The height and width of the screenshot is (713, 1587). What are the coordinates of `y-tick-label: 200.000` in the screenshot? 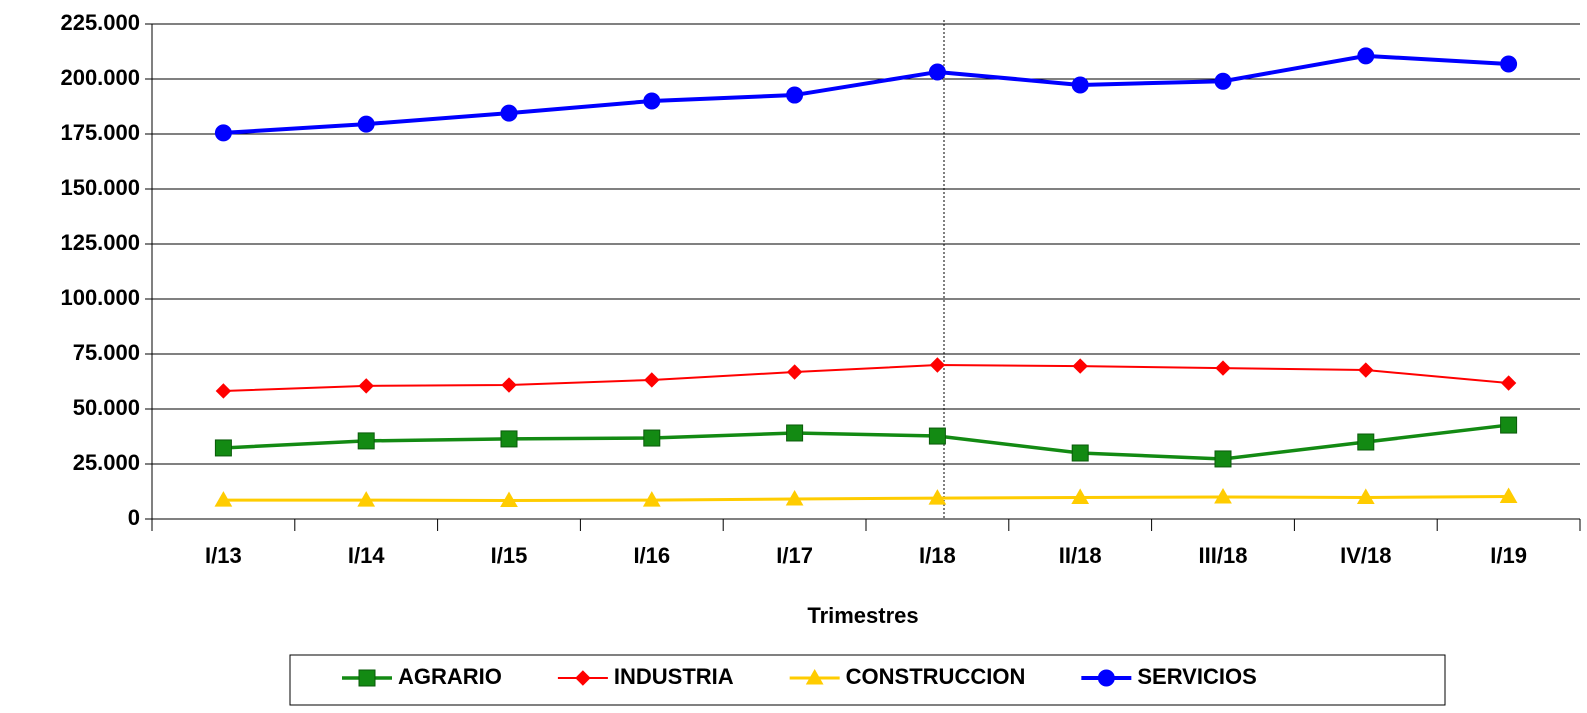 It's located at (100, 77).